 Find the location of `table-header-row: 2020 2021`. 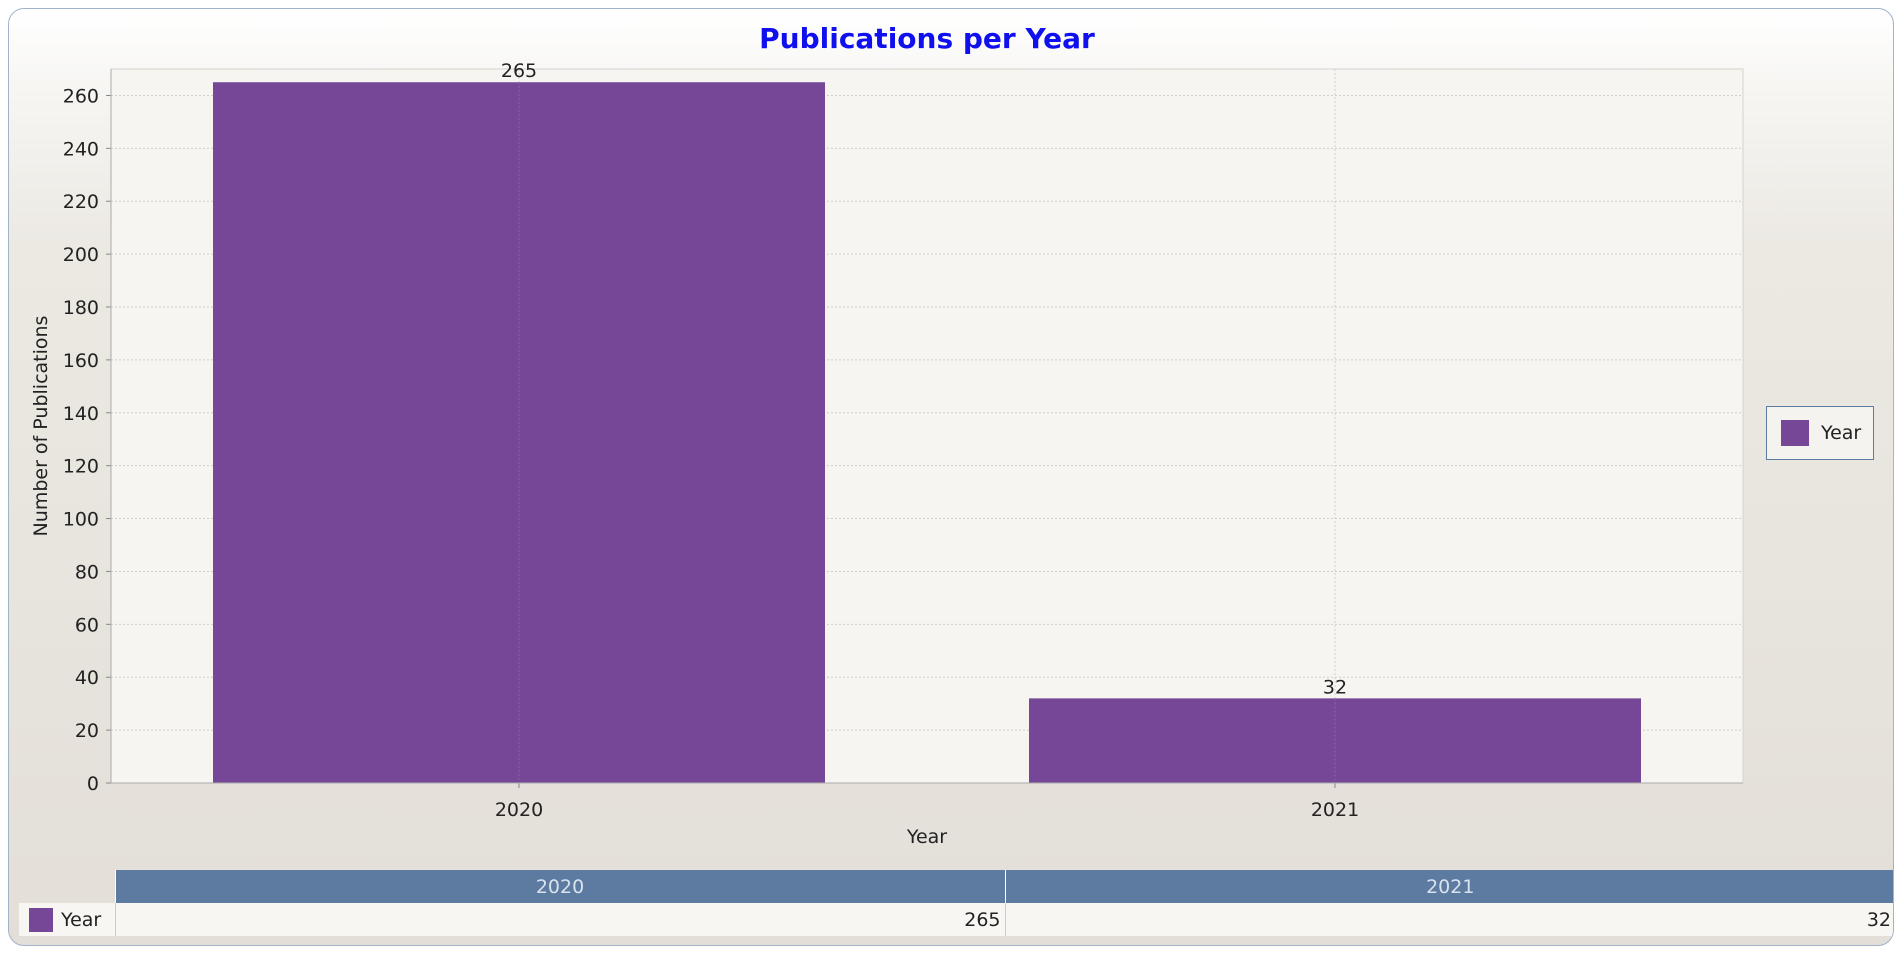

table-header-row: 2020 2021 is located at coordinates (956, 886).